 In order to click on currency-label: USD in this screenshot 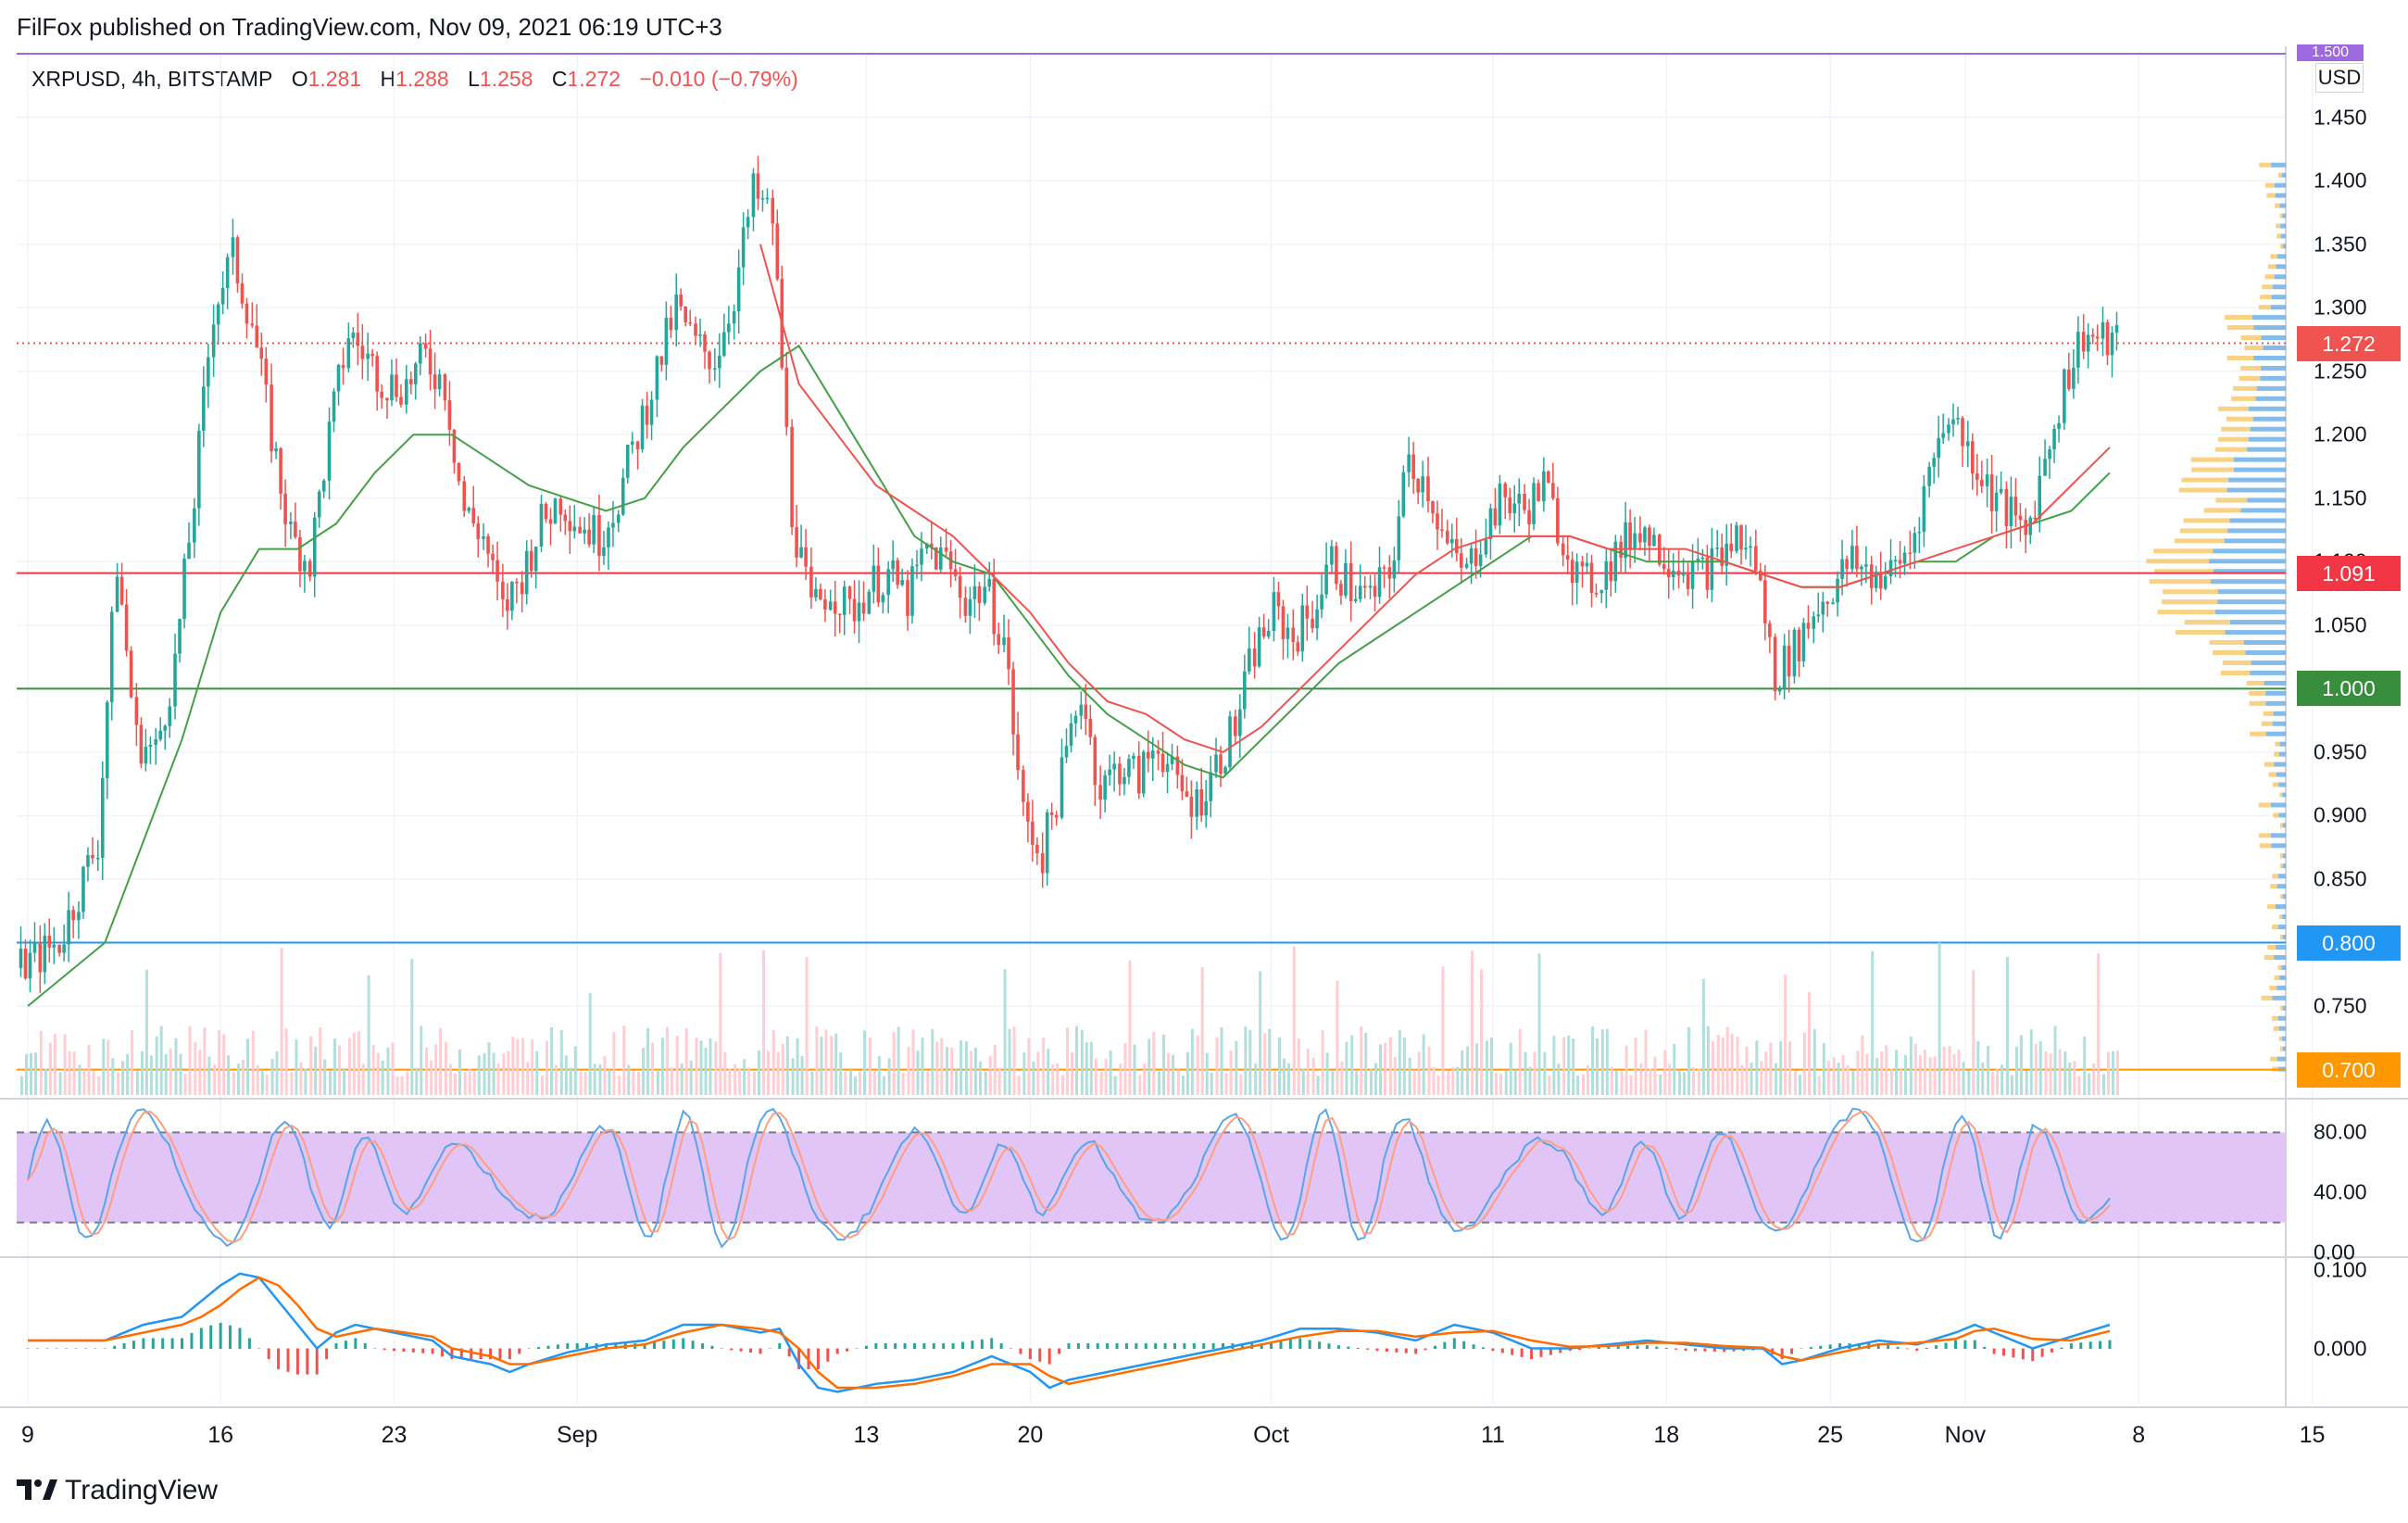, I will do `click(2339, 78)`.